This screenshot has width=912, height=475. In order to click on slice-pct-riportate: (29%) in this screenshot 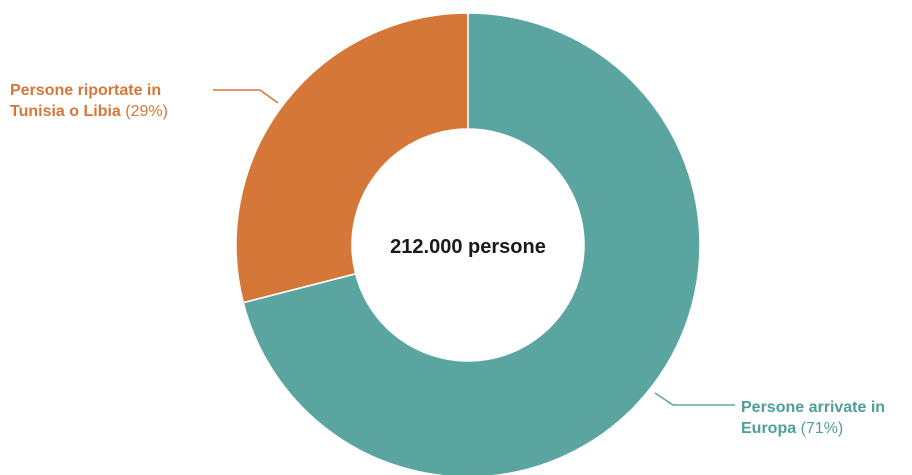, I will do `click(146, 111)`.